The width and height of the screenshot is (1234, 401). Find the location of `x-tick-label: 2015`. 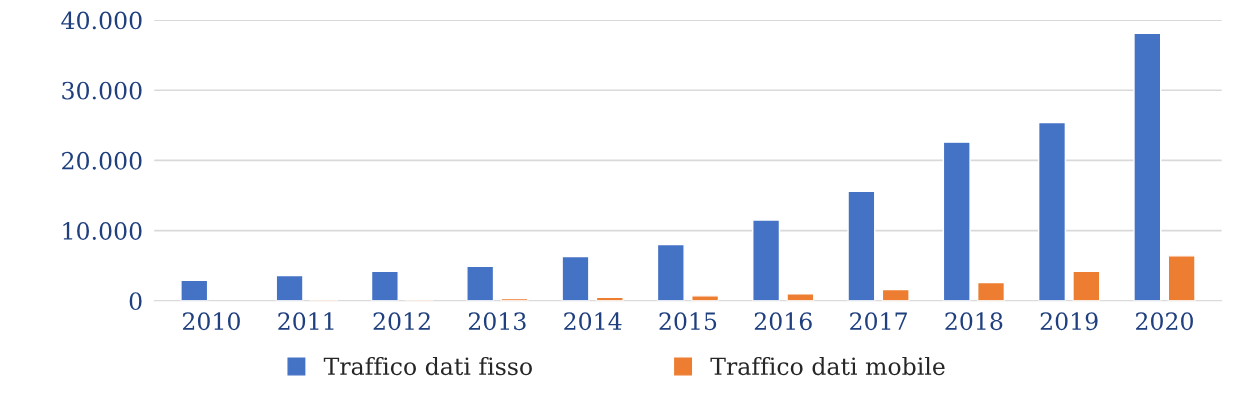

x-tick-label: 2015 is located at coordinates (688, 321).